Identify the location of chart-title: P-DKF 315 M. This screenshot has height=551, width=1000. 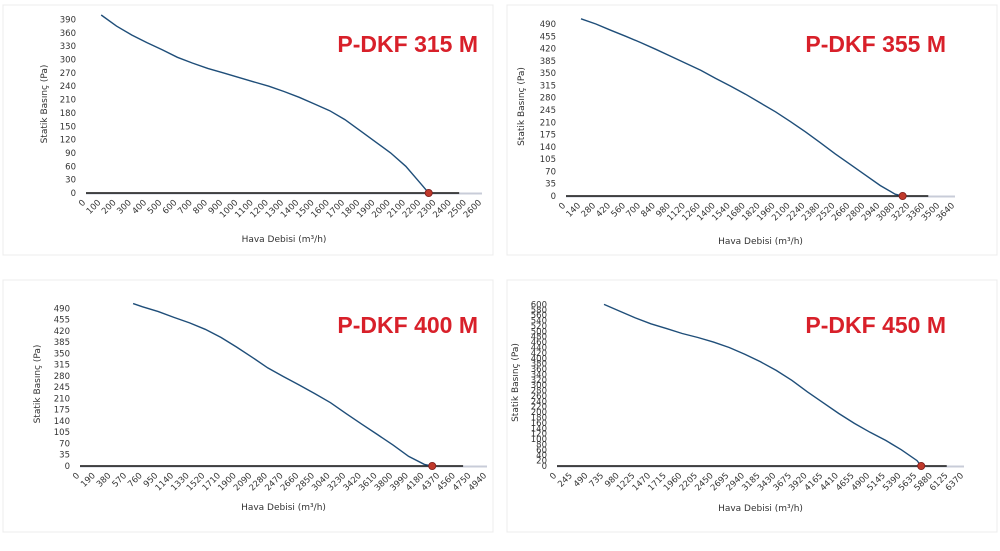
(407, 44).